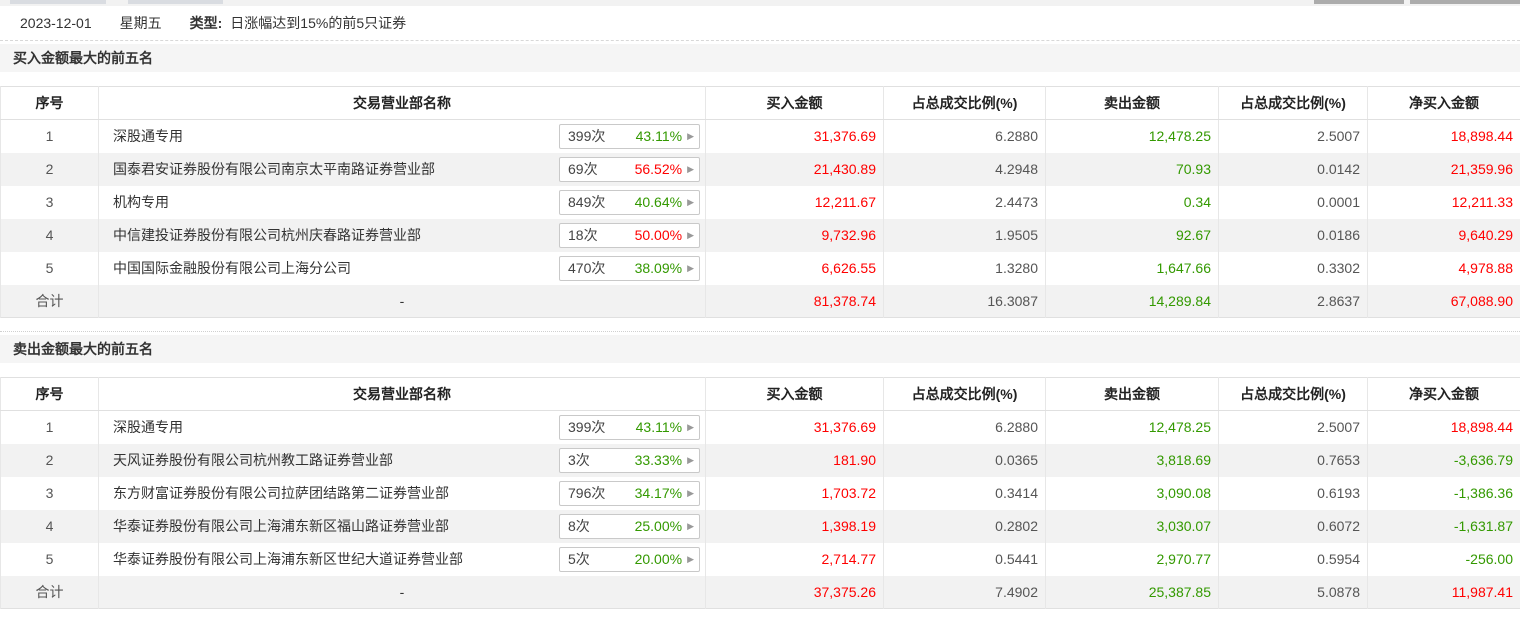 The width and height of the screenshot is (1520, 620). I want to click on trade-count-badge: 69次 56.52% ▶, so click(629, 169).